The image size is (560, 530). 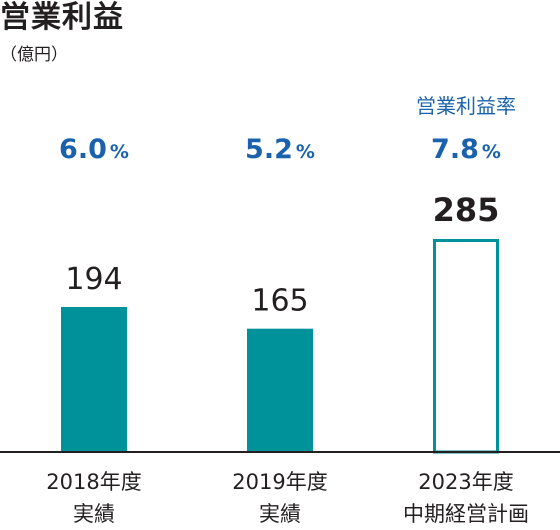 I want to click on category-label-2-line-1: 2019年度, so click(x=279, y=482).